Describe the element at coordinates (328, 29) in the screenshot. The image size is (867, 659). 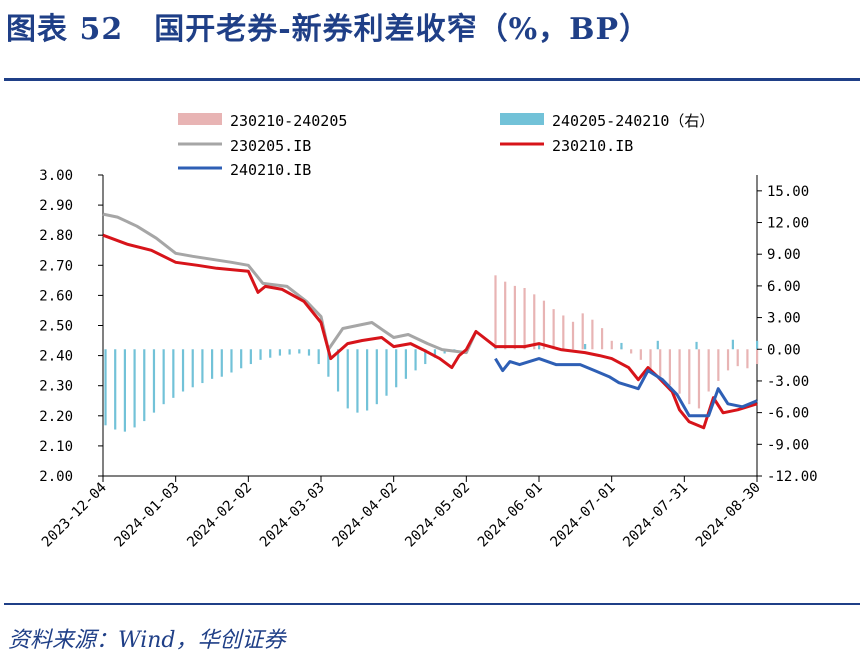
I see `figure-title: 图表 52 国开老券-新券利差收窄（%，BP）` at that location.